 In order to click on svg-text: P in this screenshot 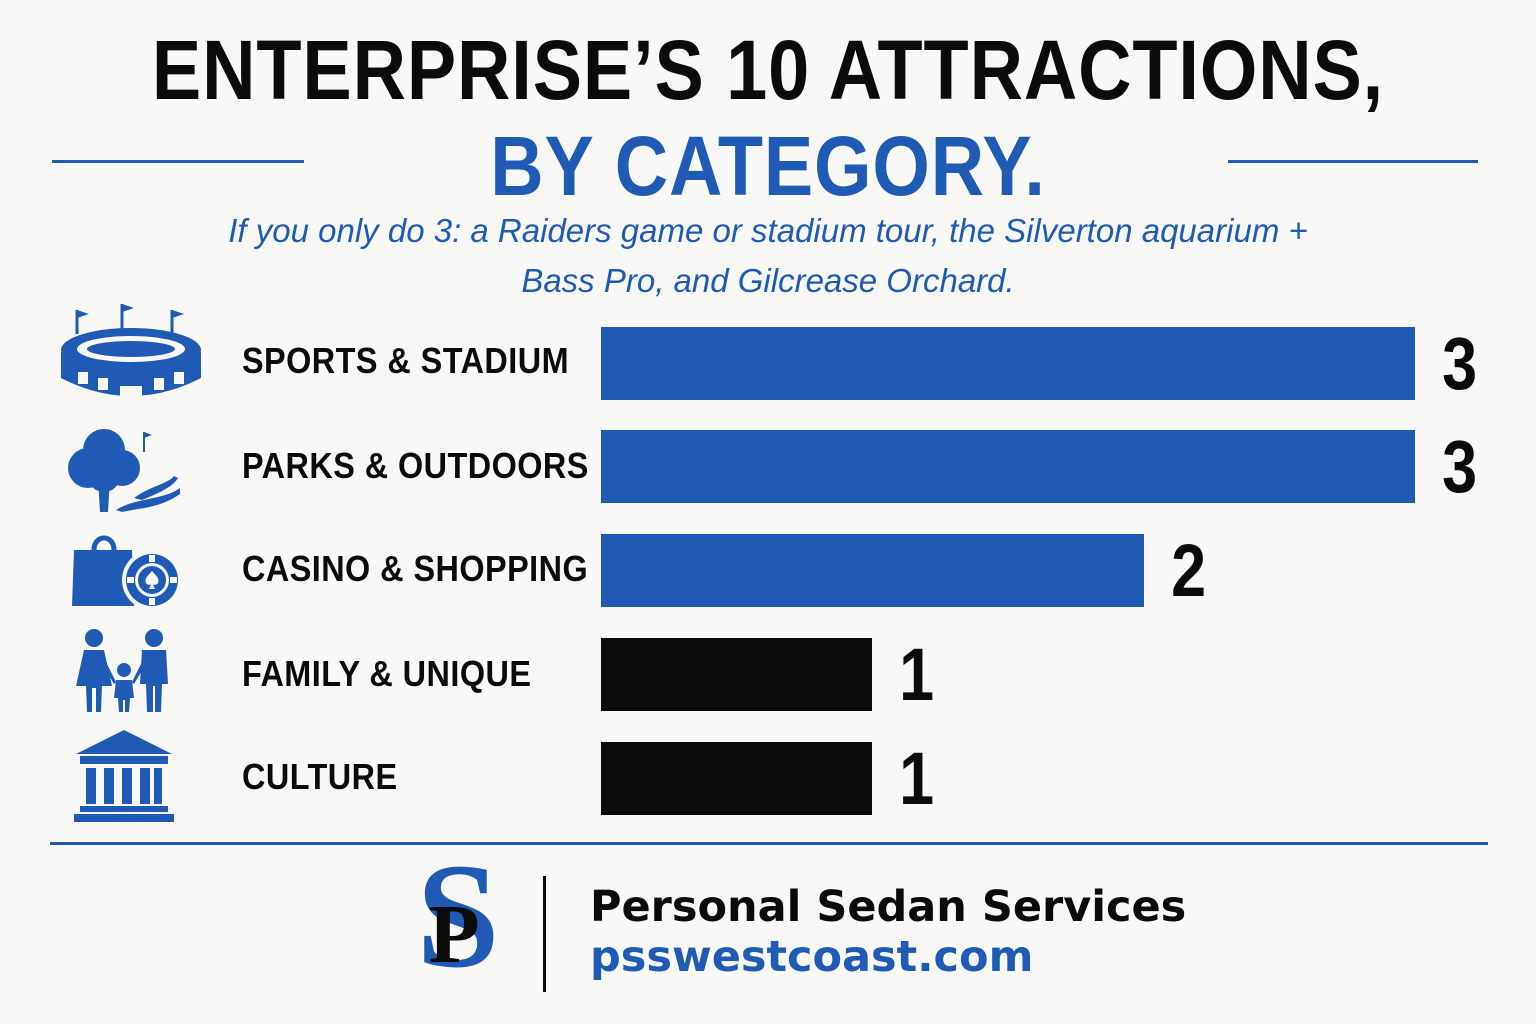, I will do `click(453, 934)`.